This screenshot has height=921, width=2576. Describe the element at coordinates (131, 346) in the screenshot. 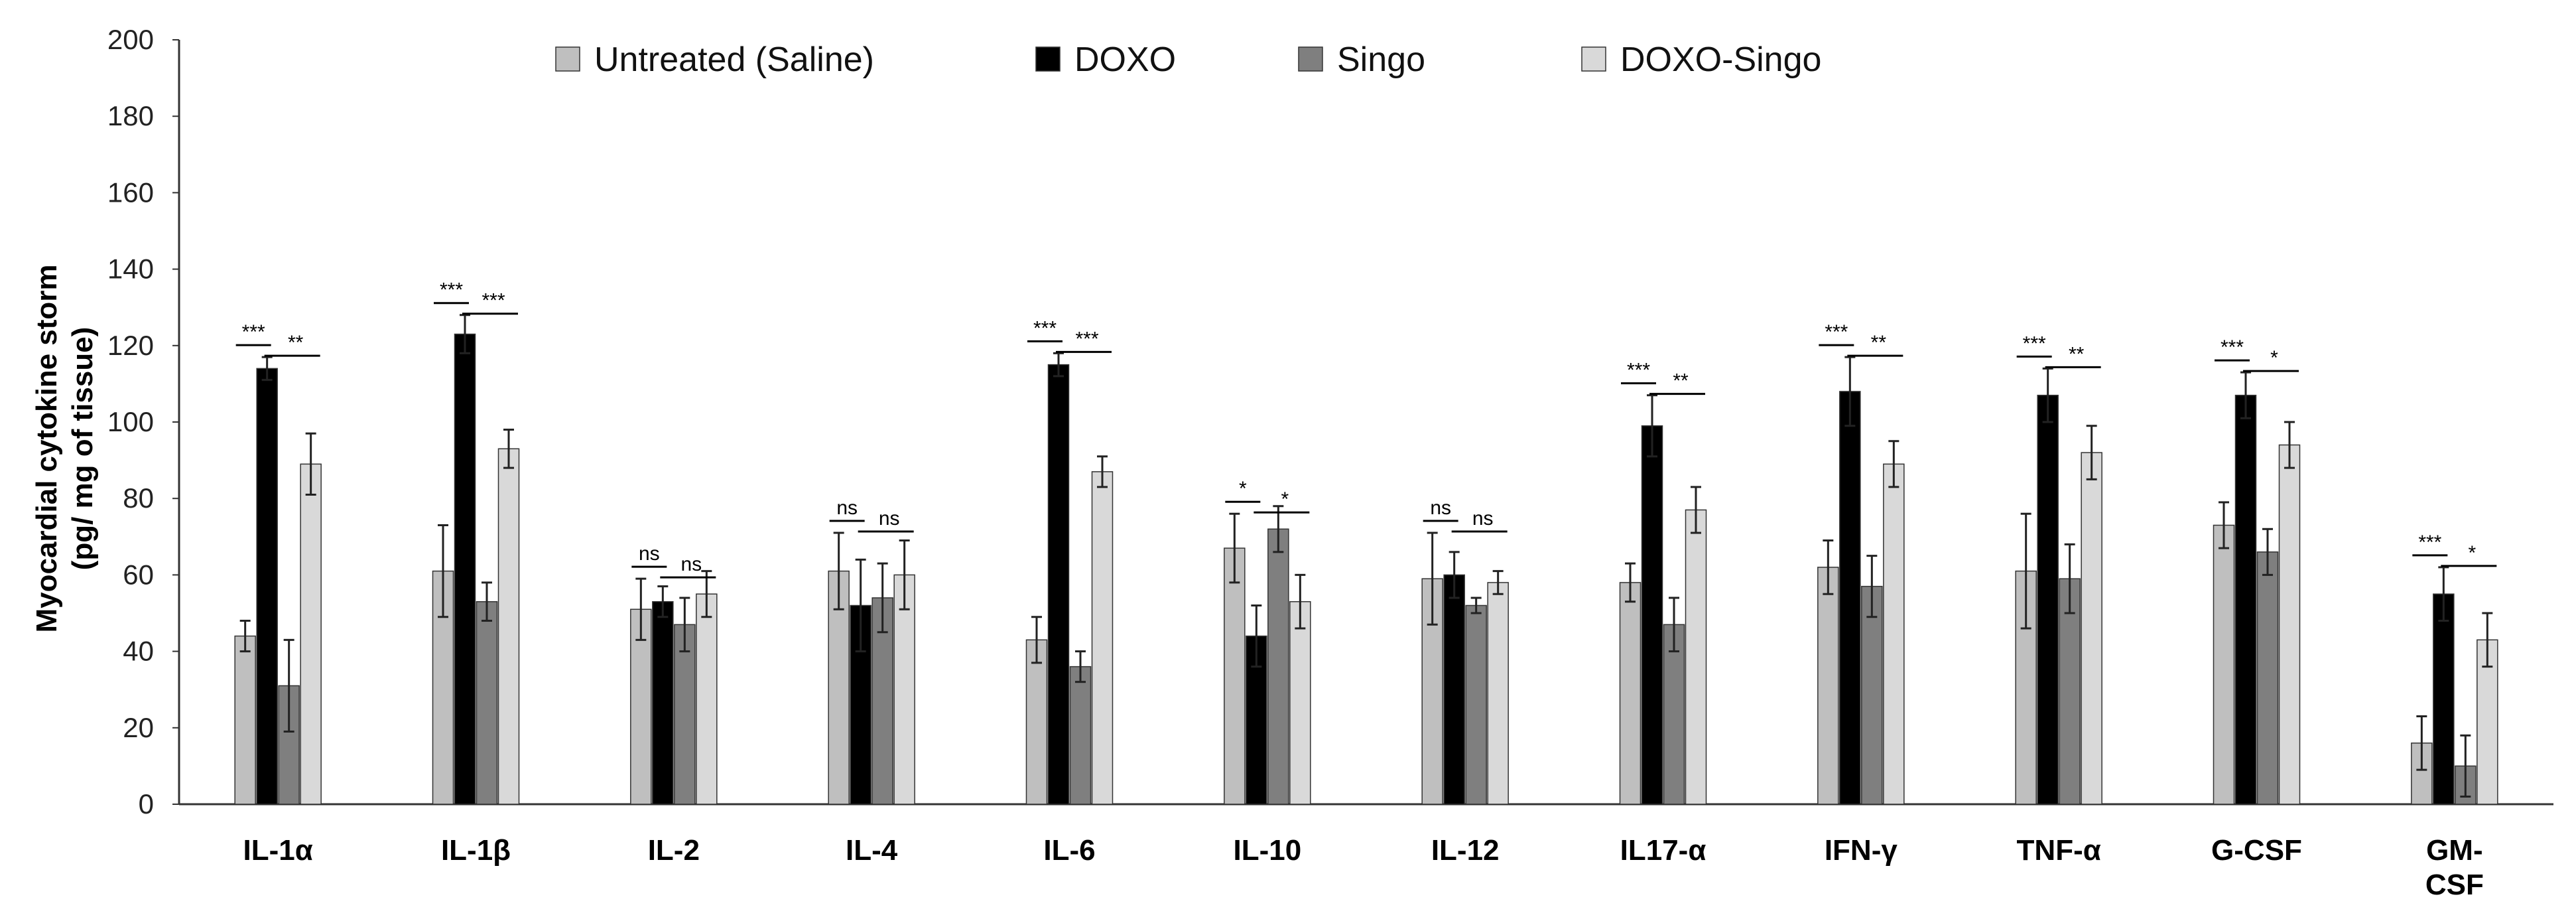

I see `y-tick-label: 120` at that location.